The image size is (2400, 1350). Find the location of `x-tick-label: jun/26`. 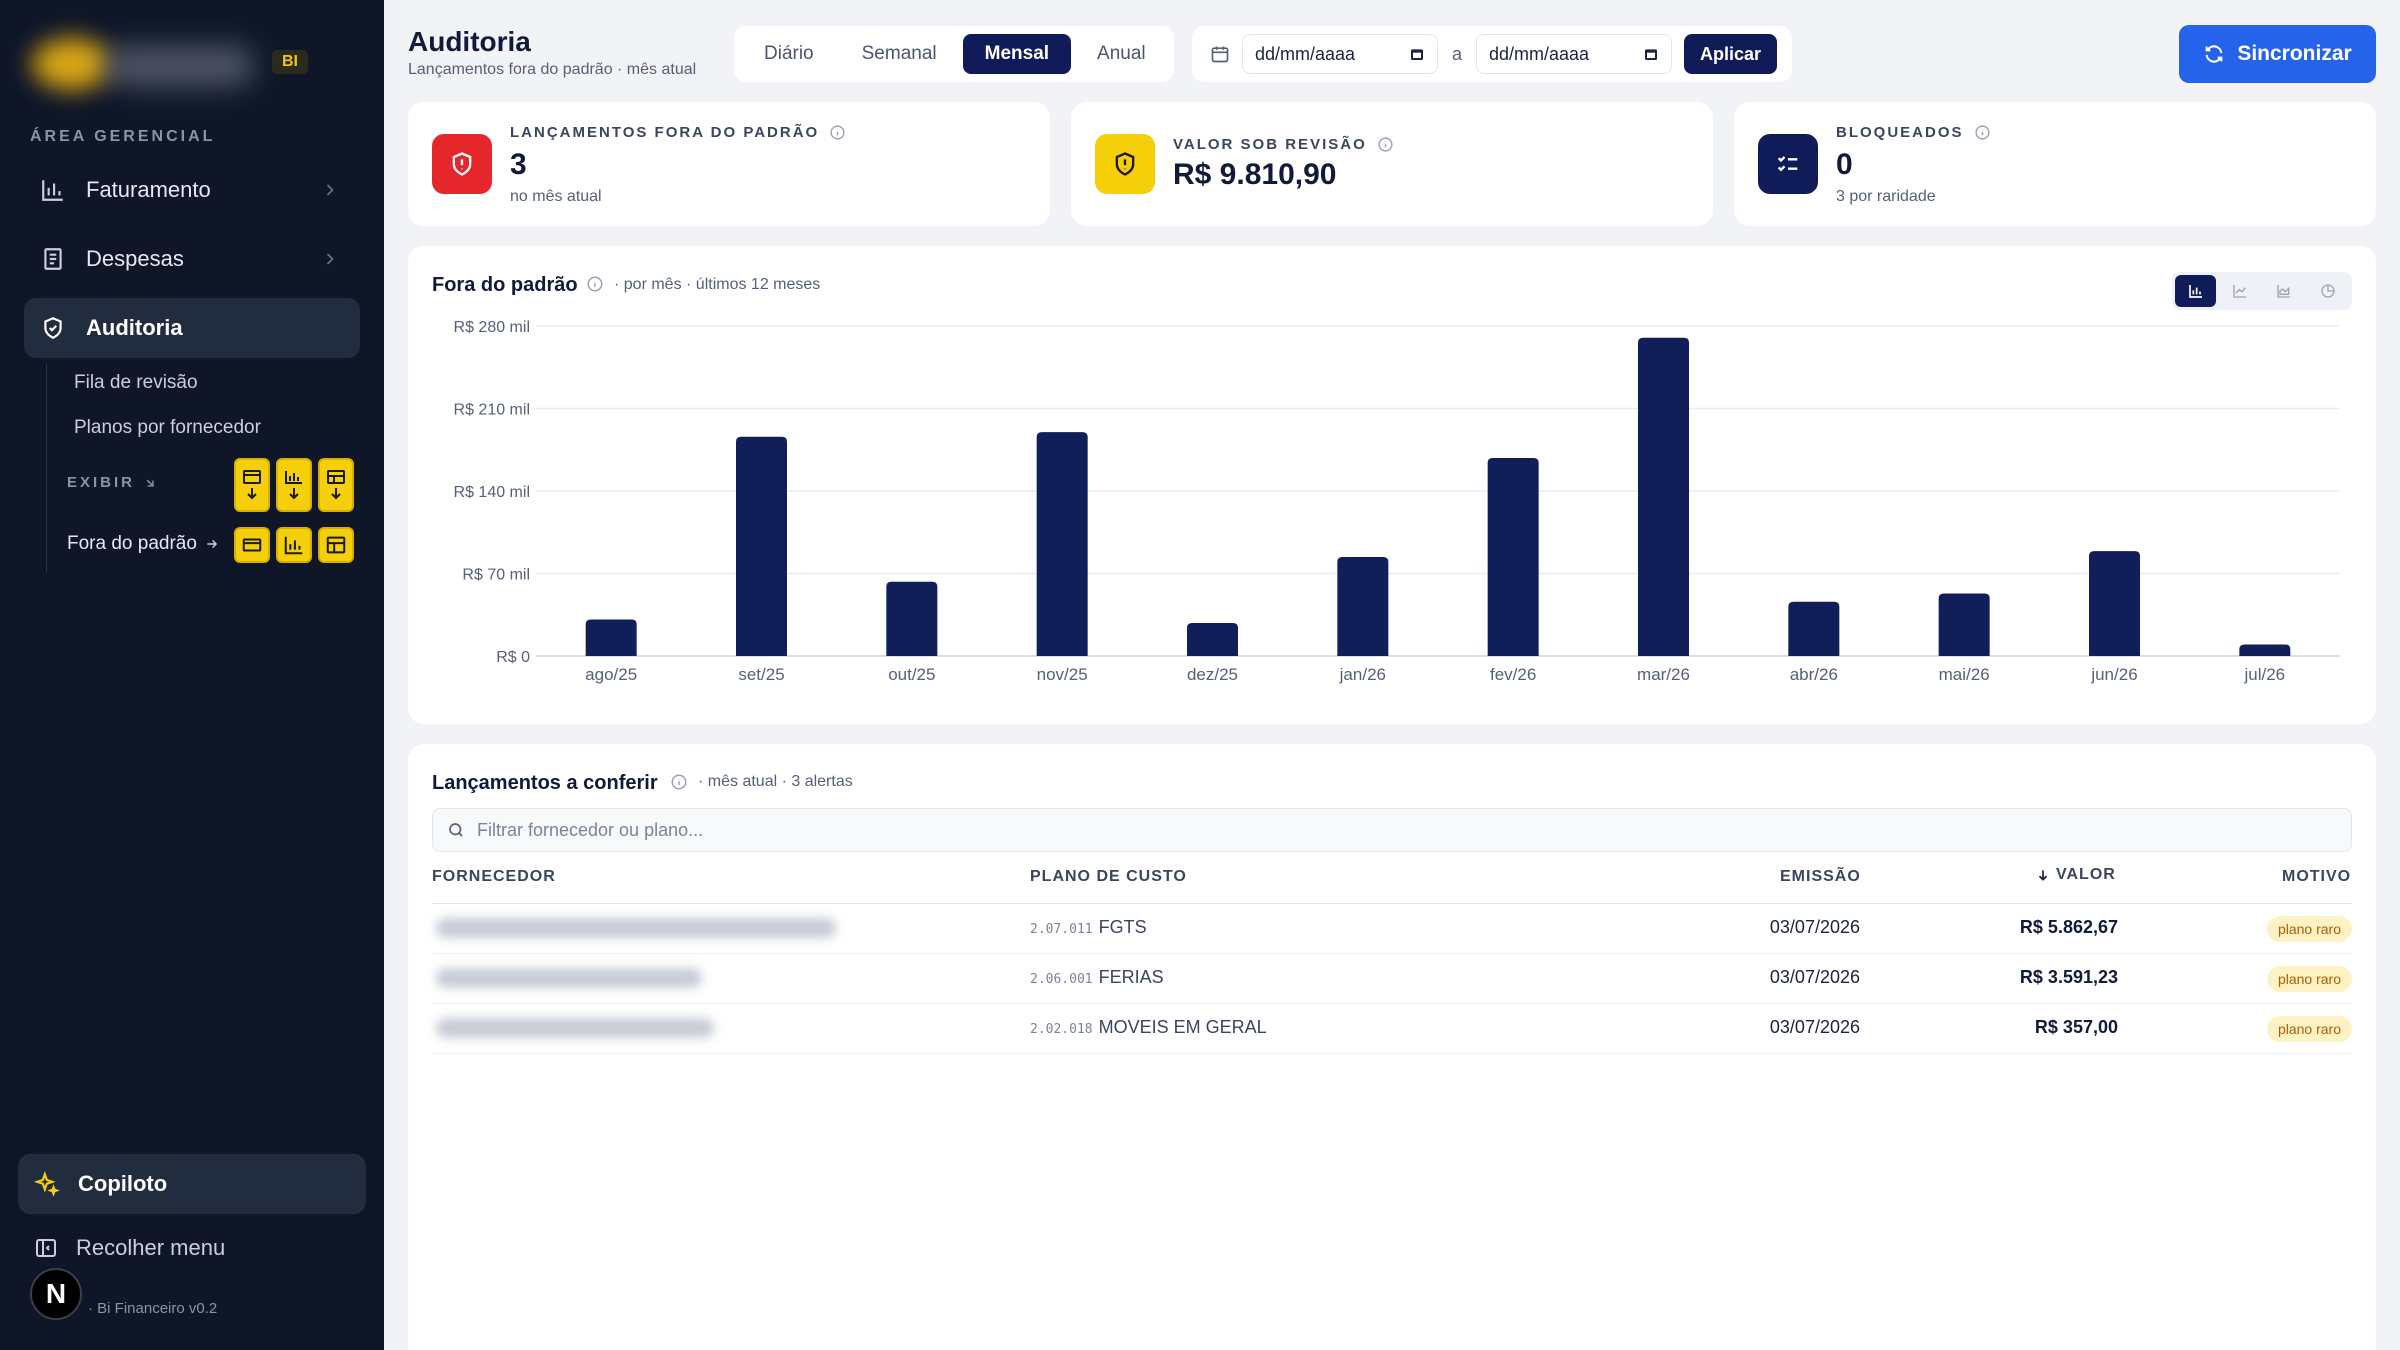

x-tick-label: jun/26 is located at coordinates (2113, 674).